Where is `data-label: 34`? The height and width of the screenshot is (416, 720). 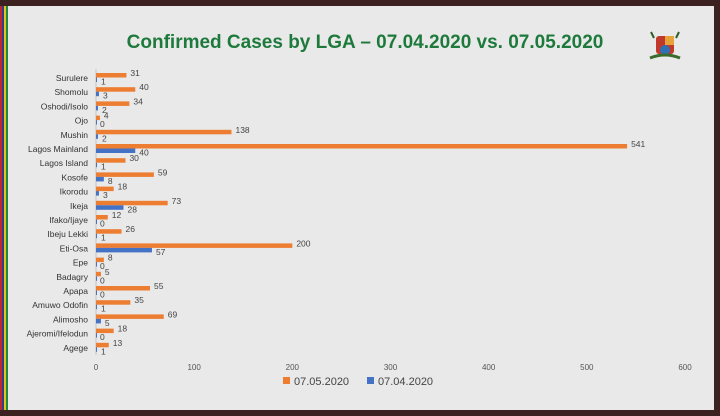 data-label: 34 is located at coordinates (138, 101).